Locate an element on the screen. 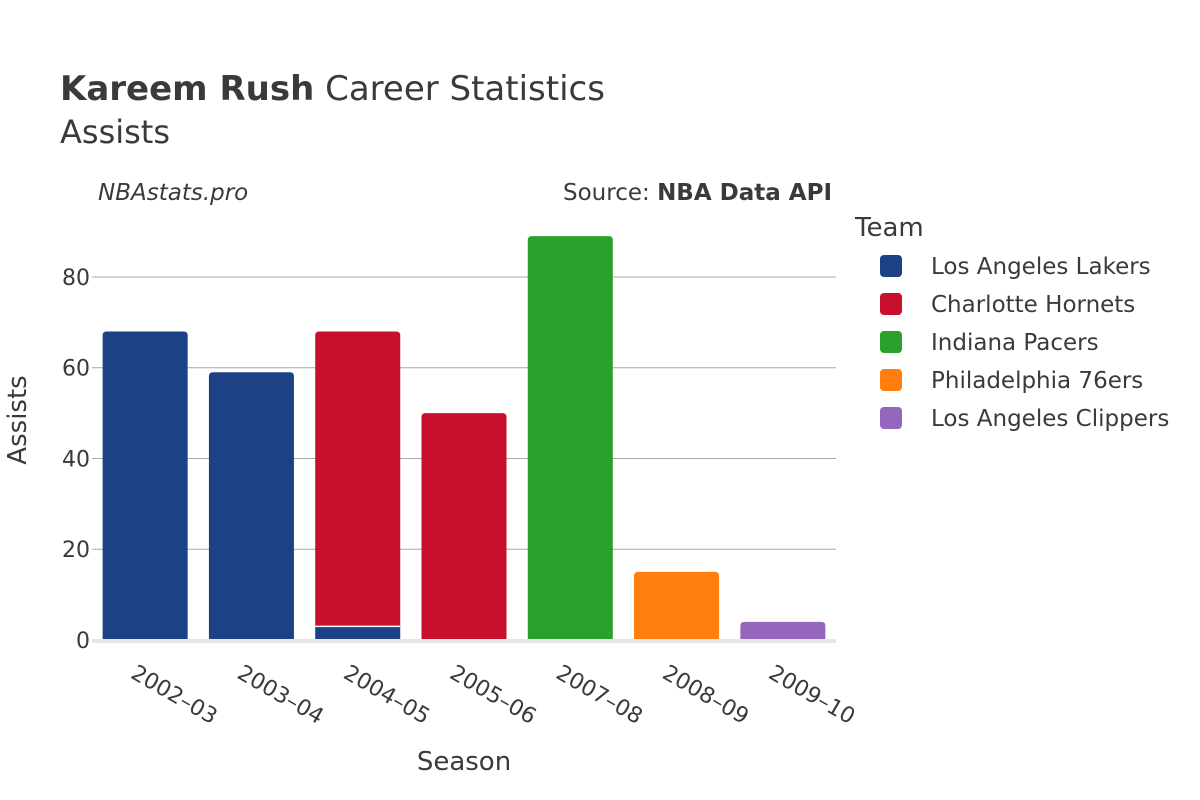 This screenshot has width=1200, height=800. x-tick-label: 2002–03 is located at coordinates (174, 695).